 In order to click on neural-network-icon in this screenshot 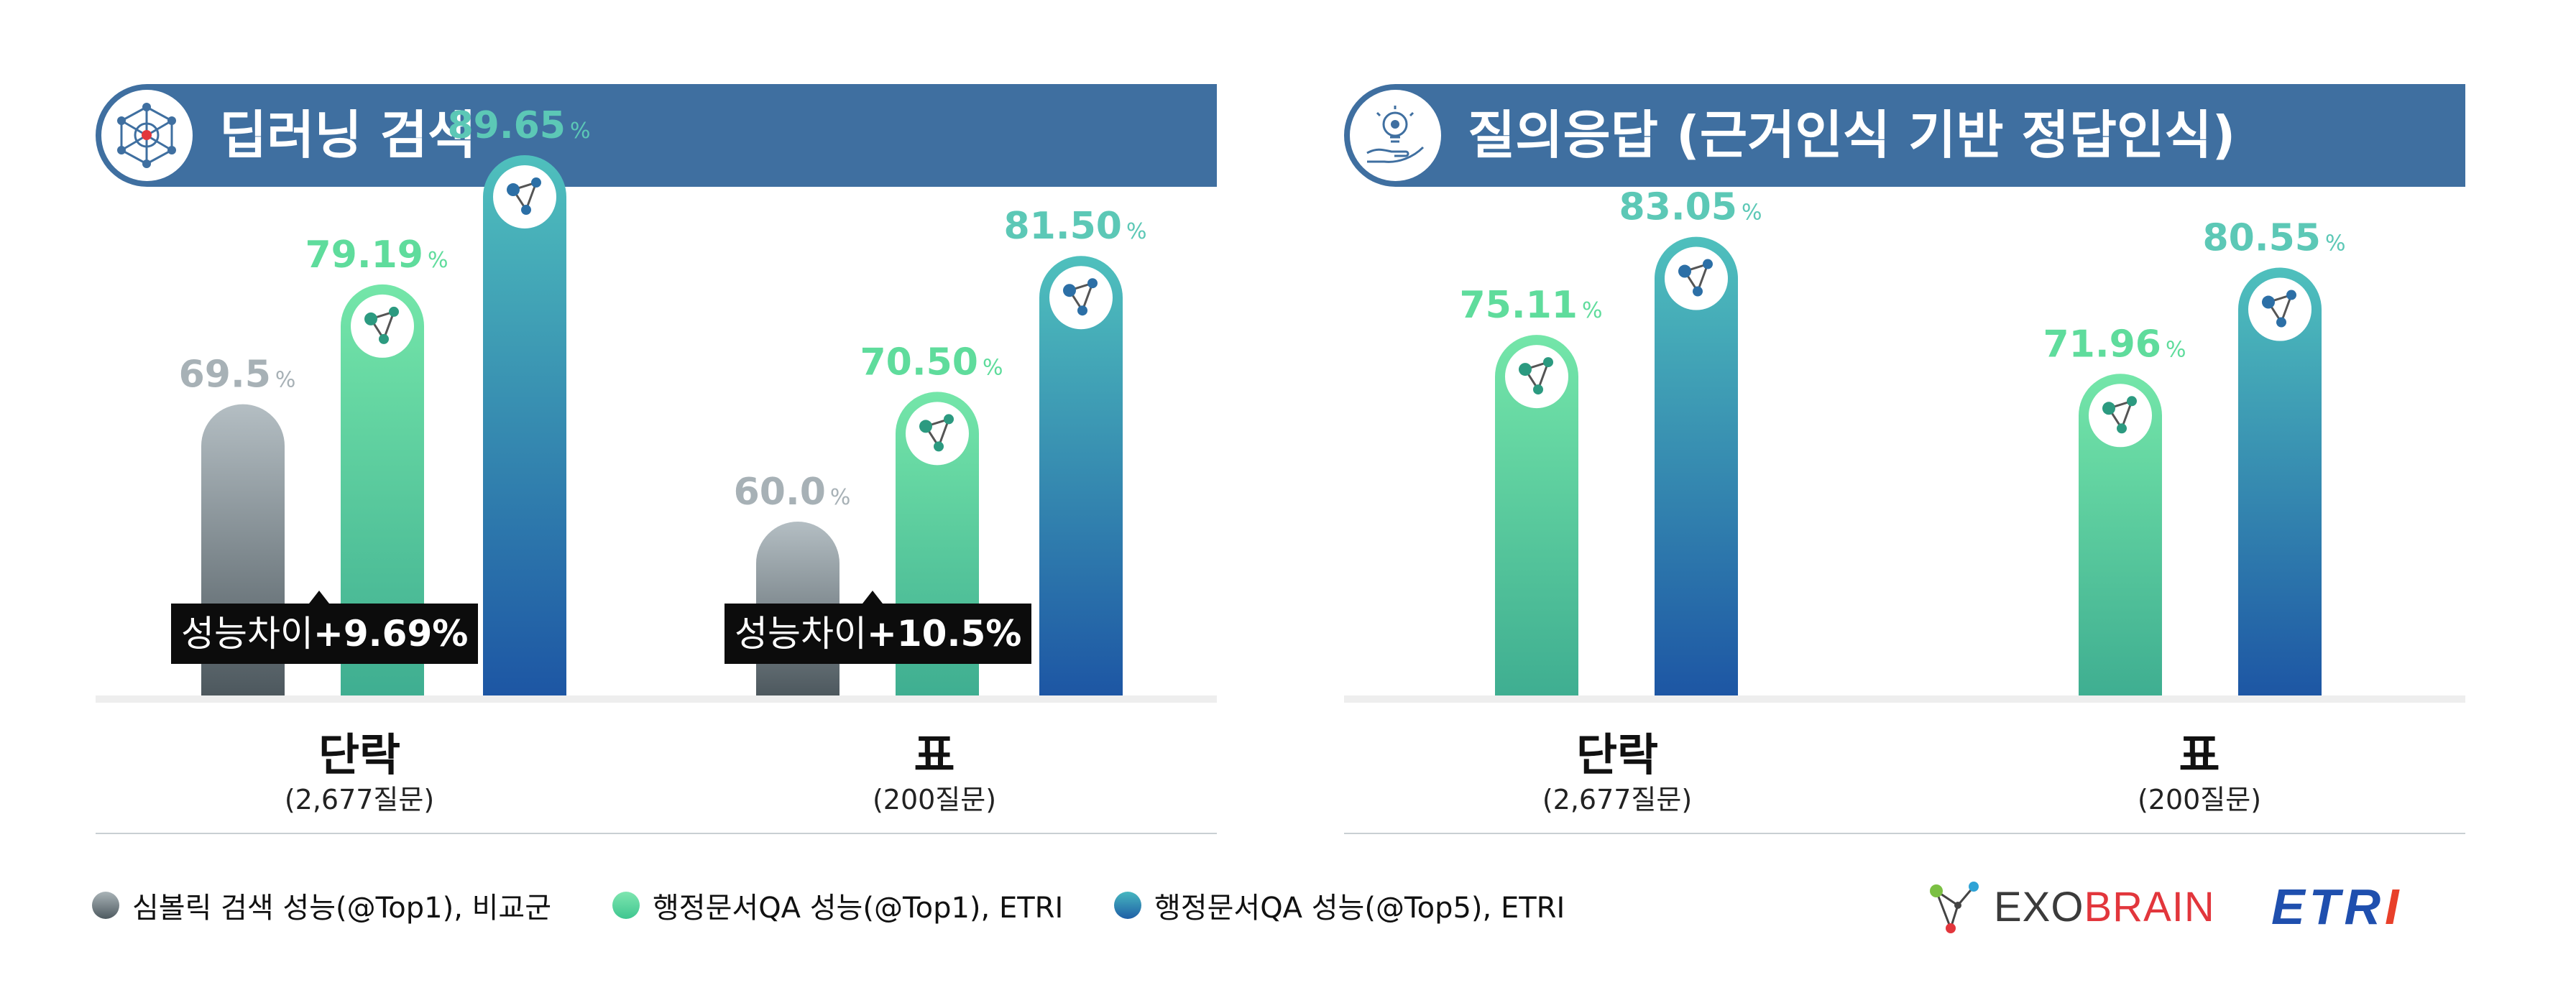, I will do `click(147, 135)`.